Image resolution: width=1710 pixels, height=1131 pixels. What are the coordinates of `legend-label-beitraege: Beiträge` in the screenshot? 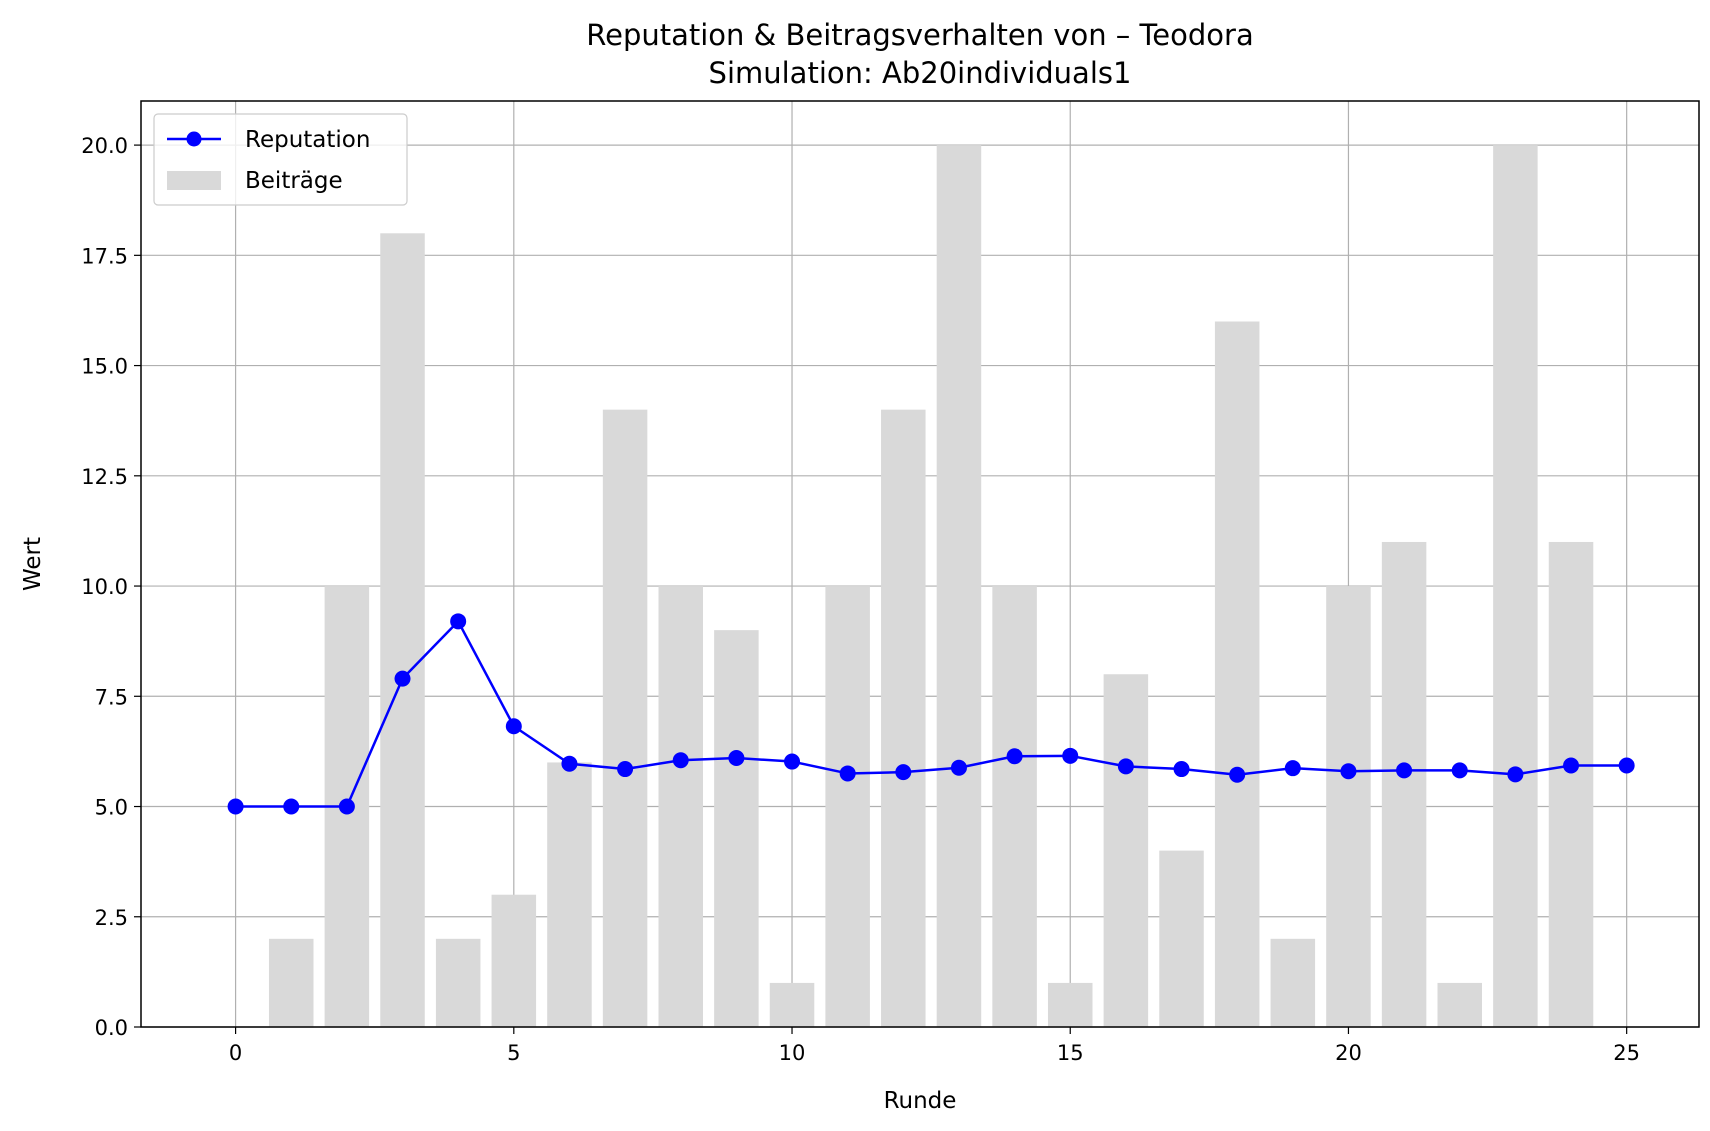 It's located at (294, 181).